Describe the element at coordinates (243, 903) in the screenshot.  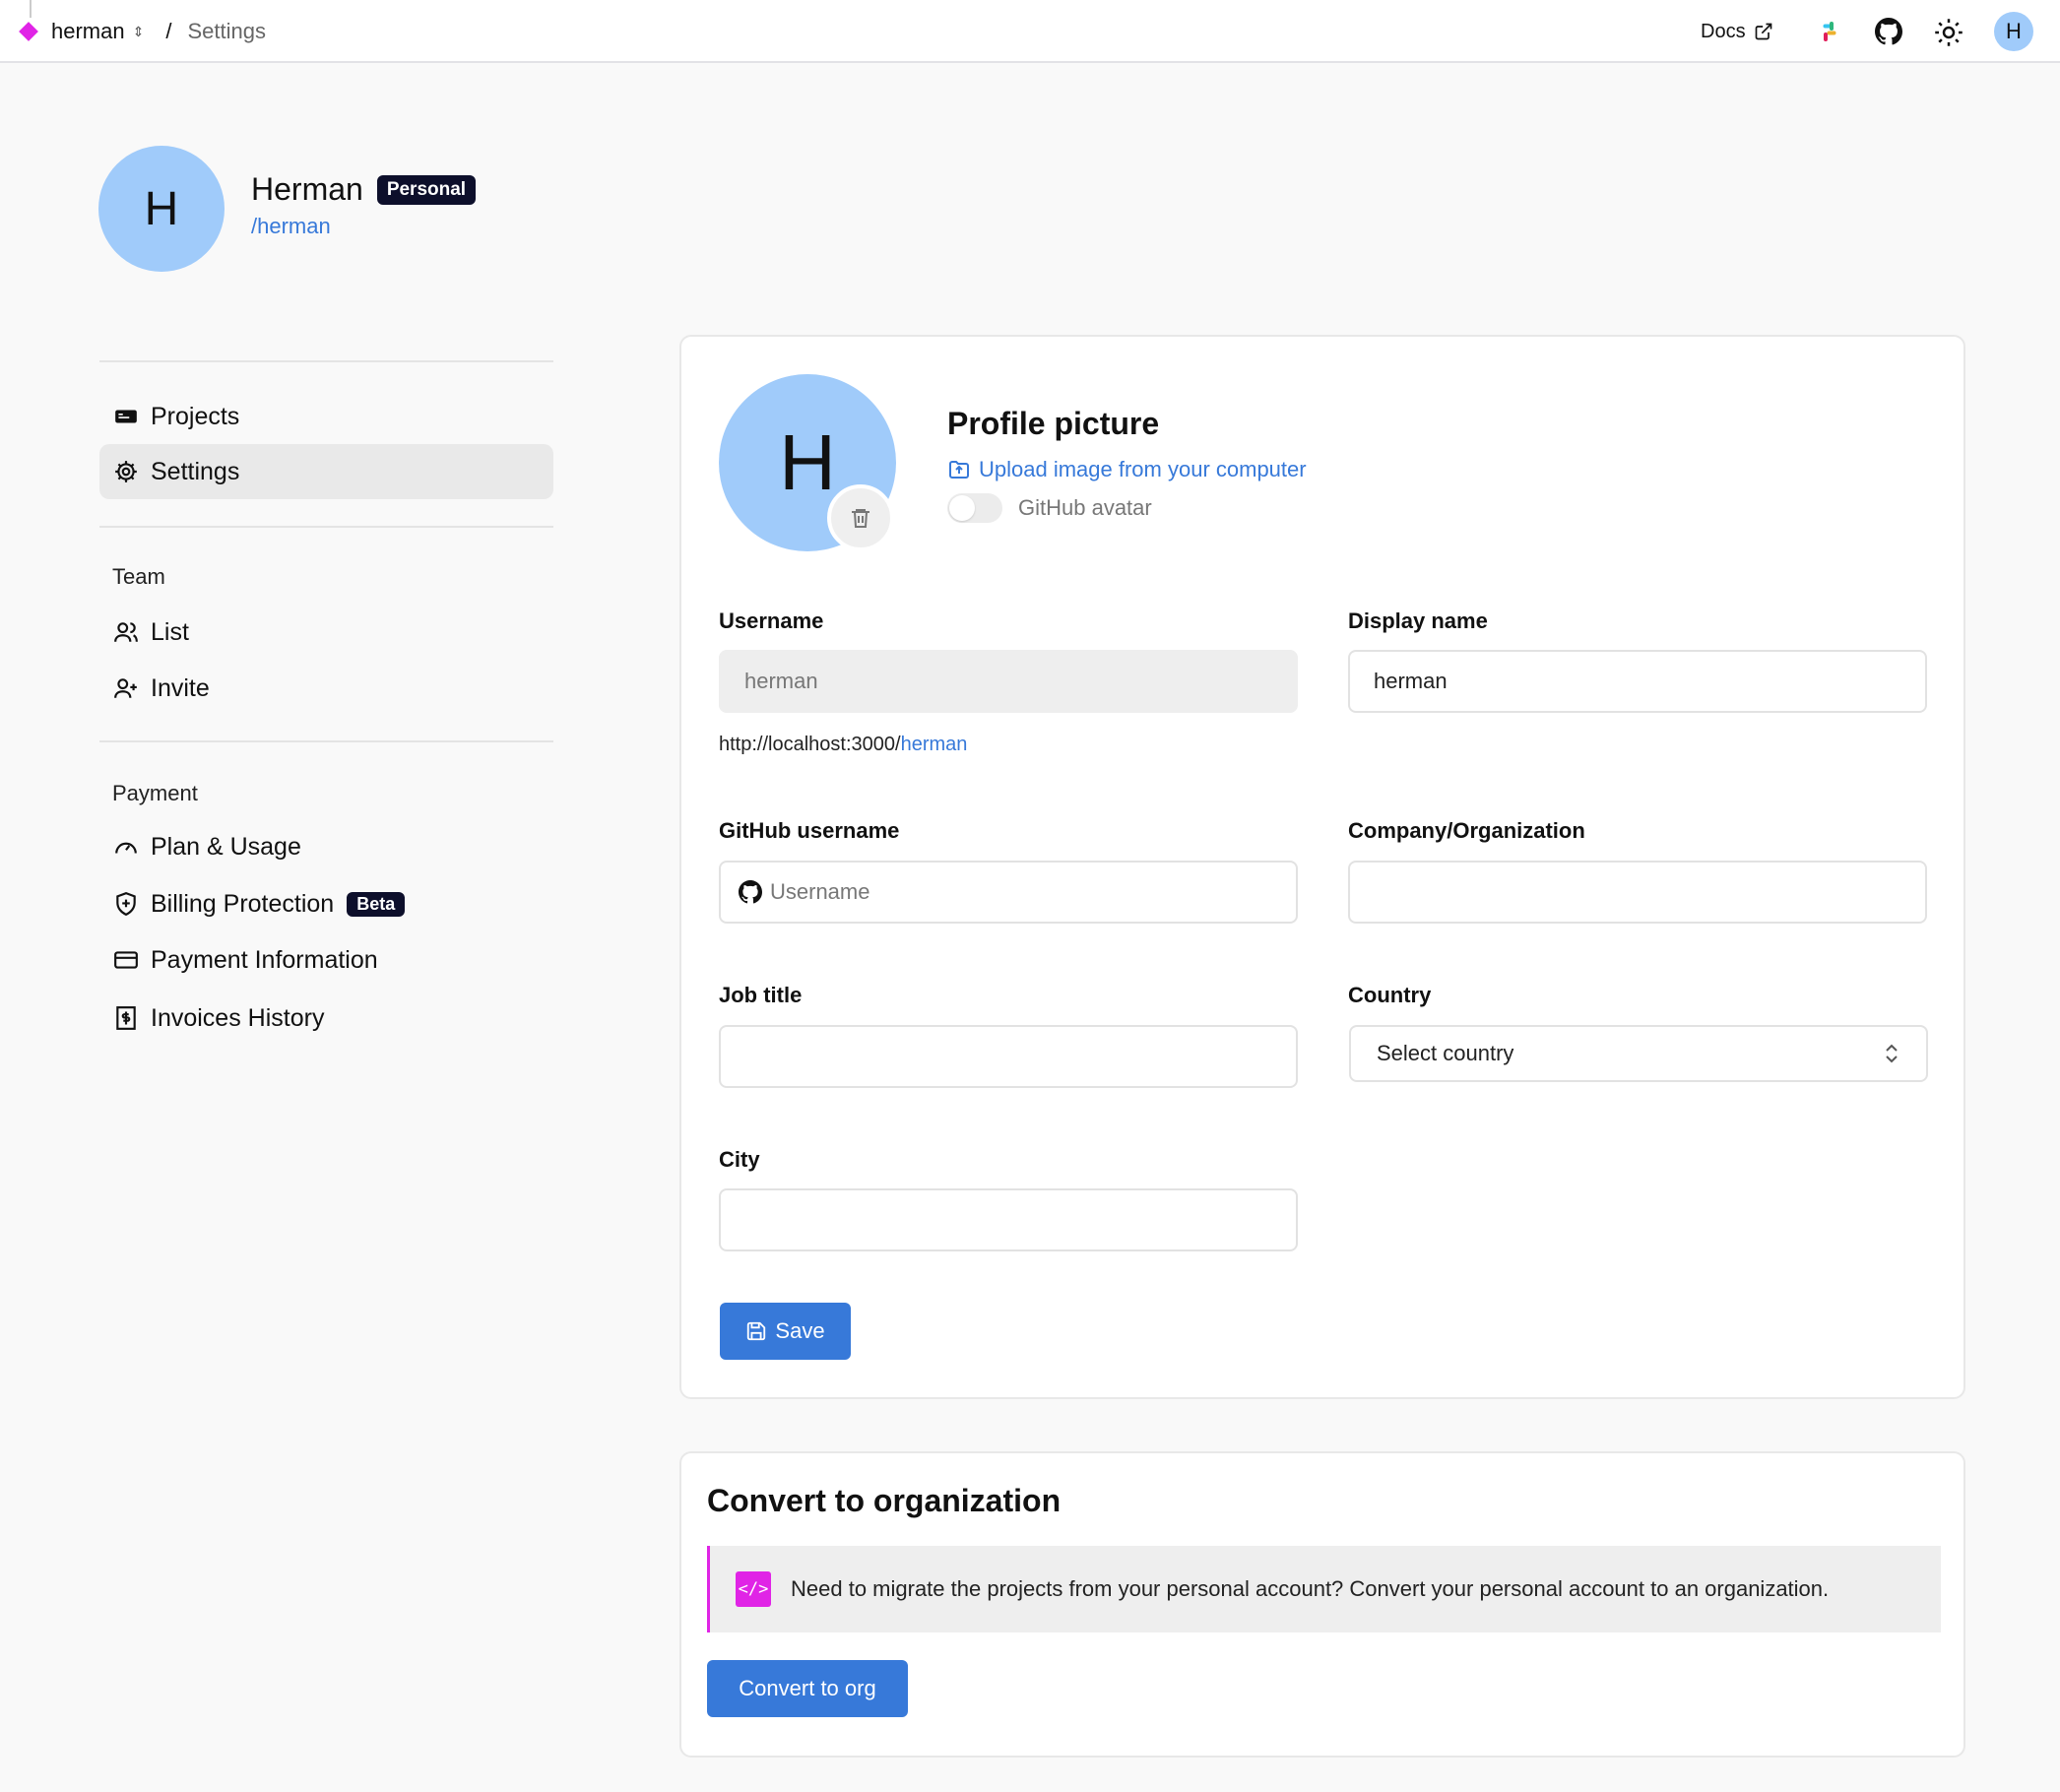
I see `sidebar-item-label: Billing Protection` at that location.